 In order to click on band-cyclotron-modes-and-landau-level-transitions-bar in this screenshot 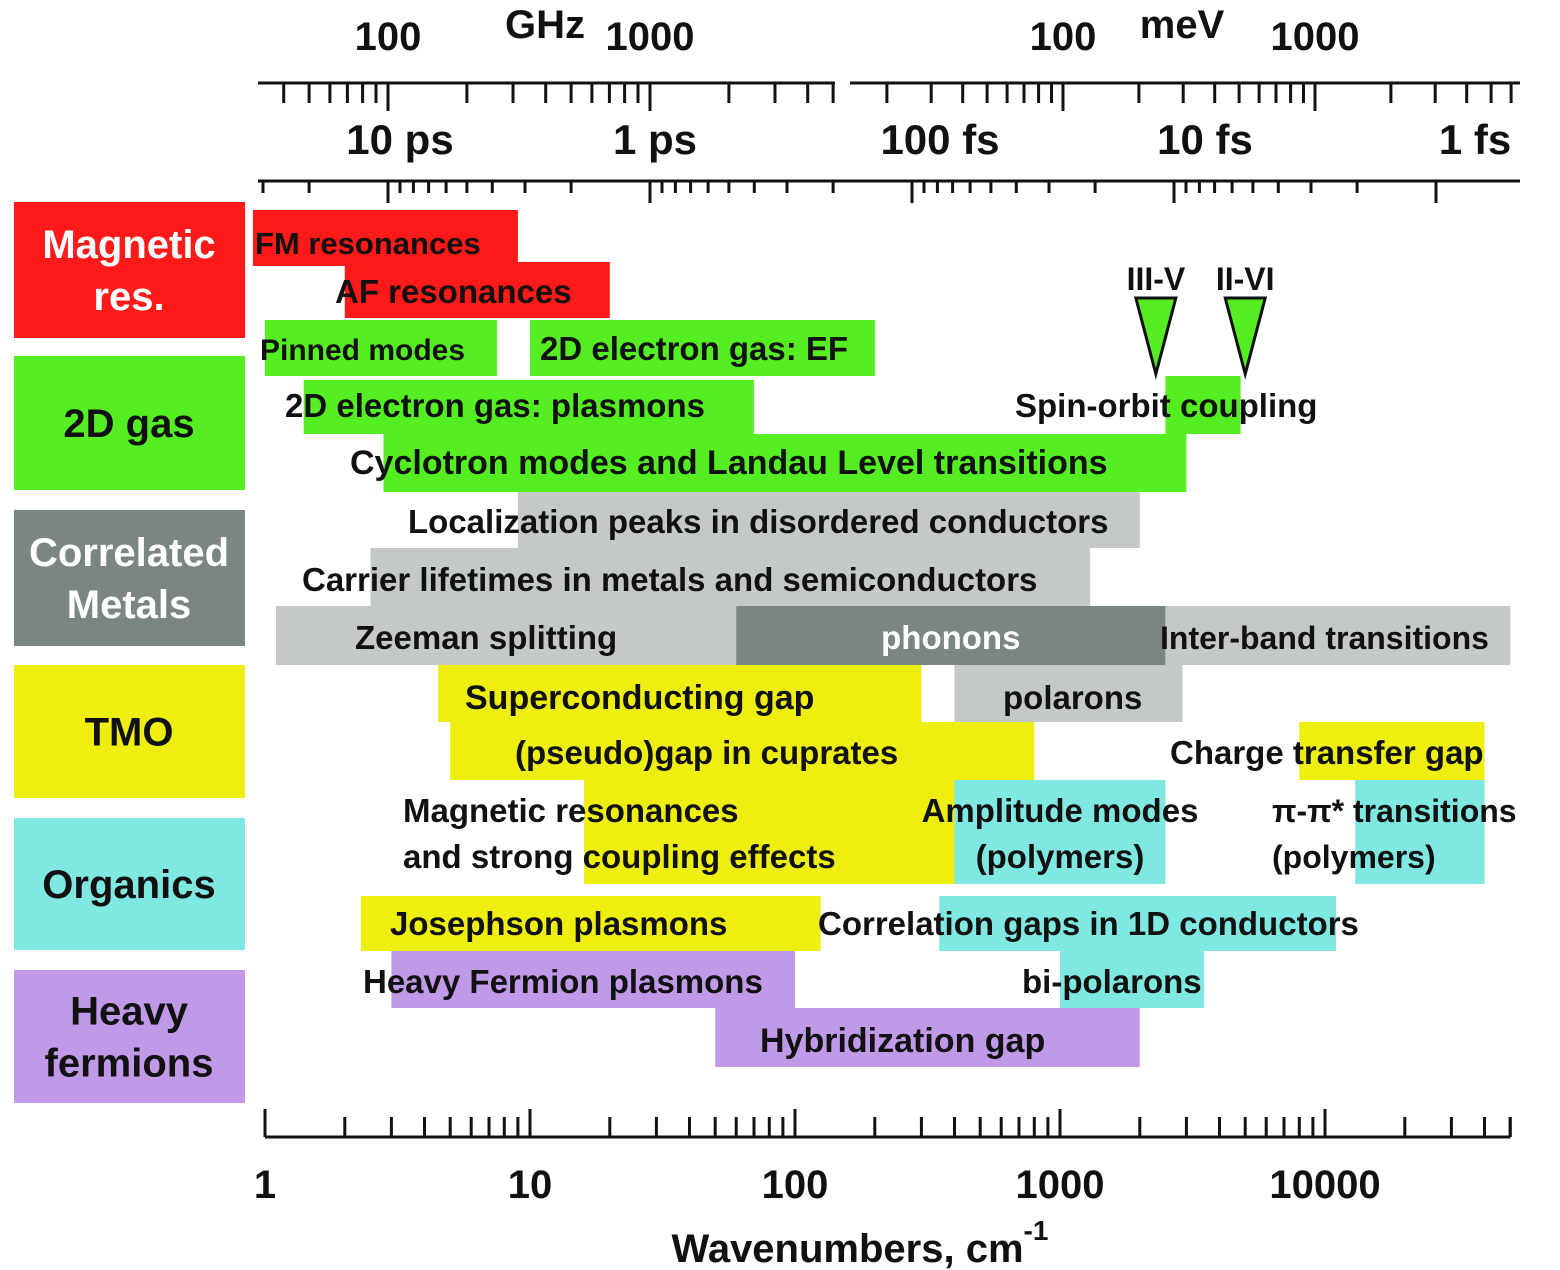, I will do `click(785, 463)`.